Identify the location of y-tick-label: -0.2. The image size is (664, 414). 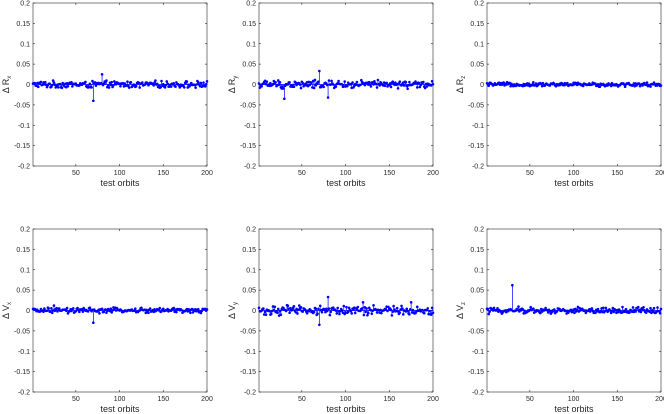
(24, 393).